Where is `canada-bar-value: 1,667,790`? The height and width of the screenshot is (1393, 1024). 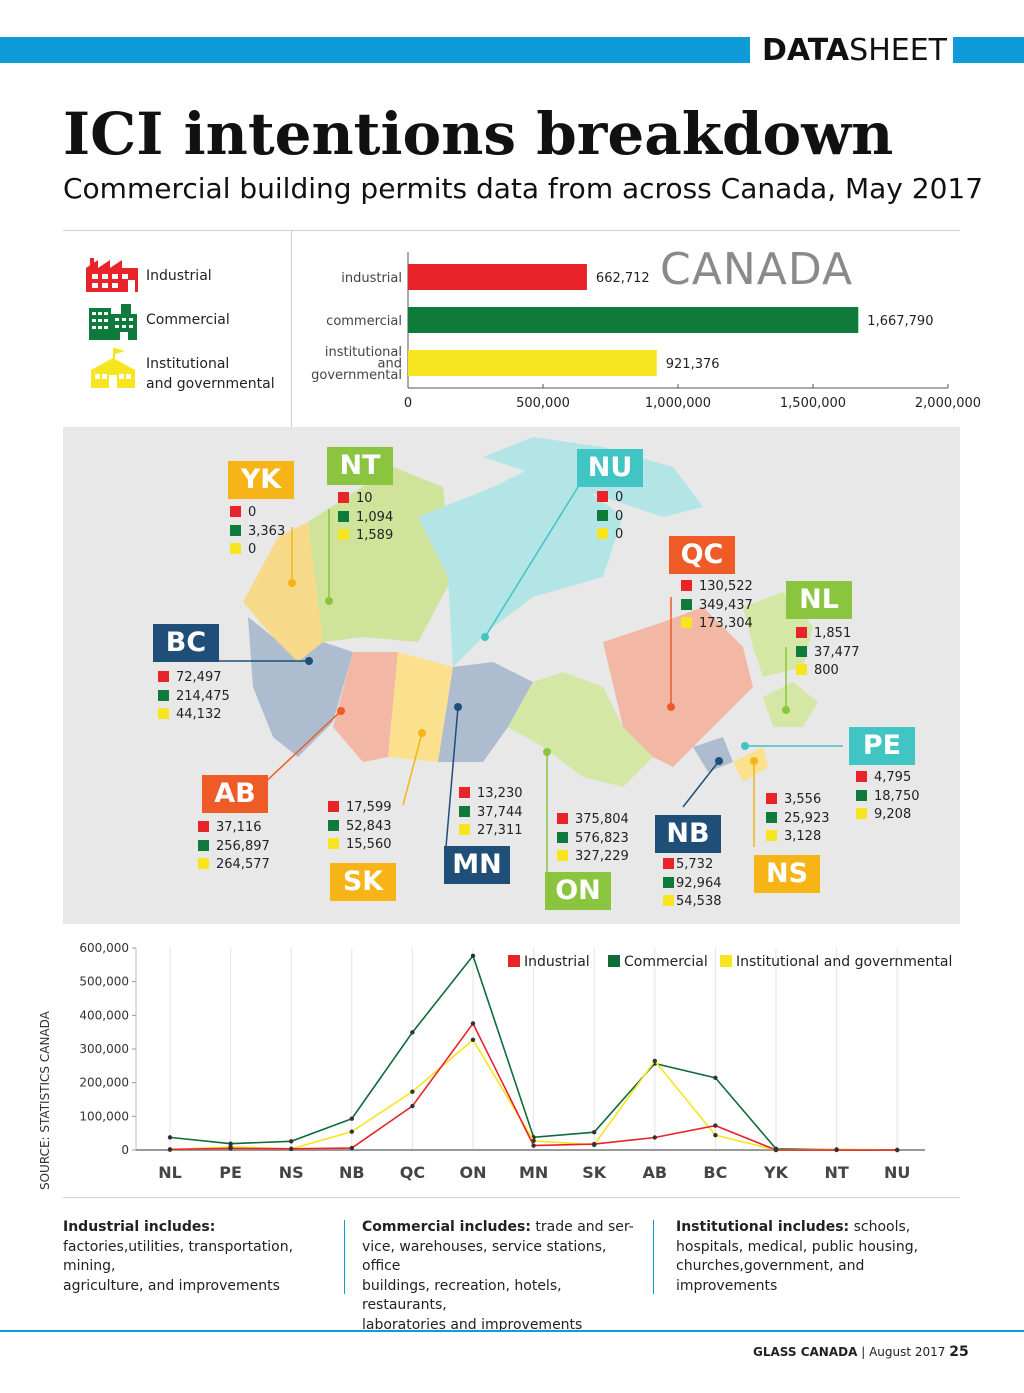 canada-bar-value: 1,667,790 is located at coordinates (900, 321).